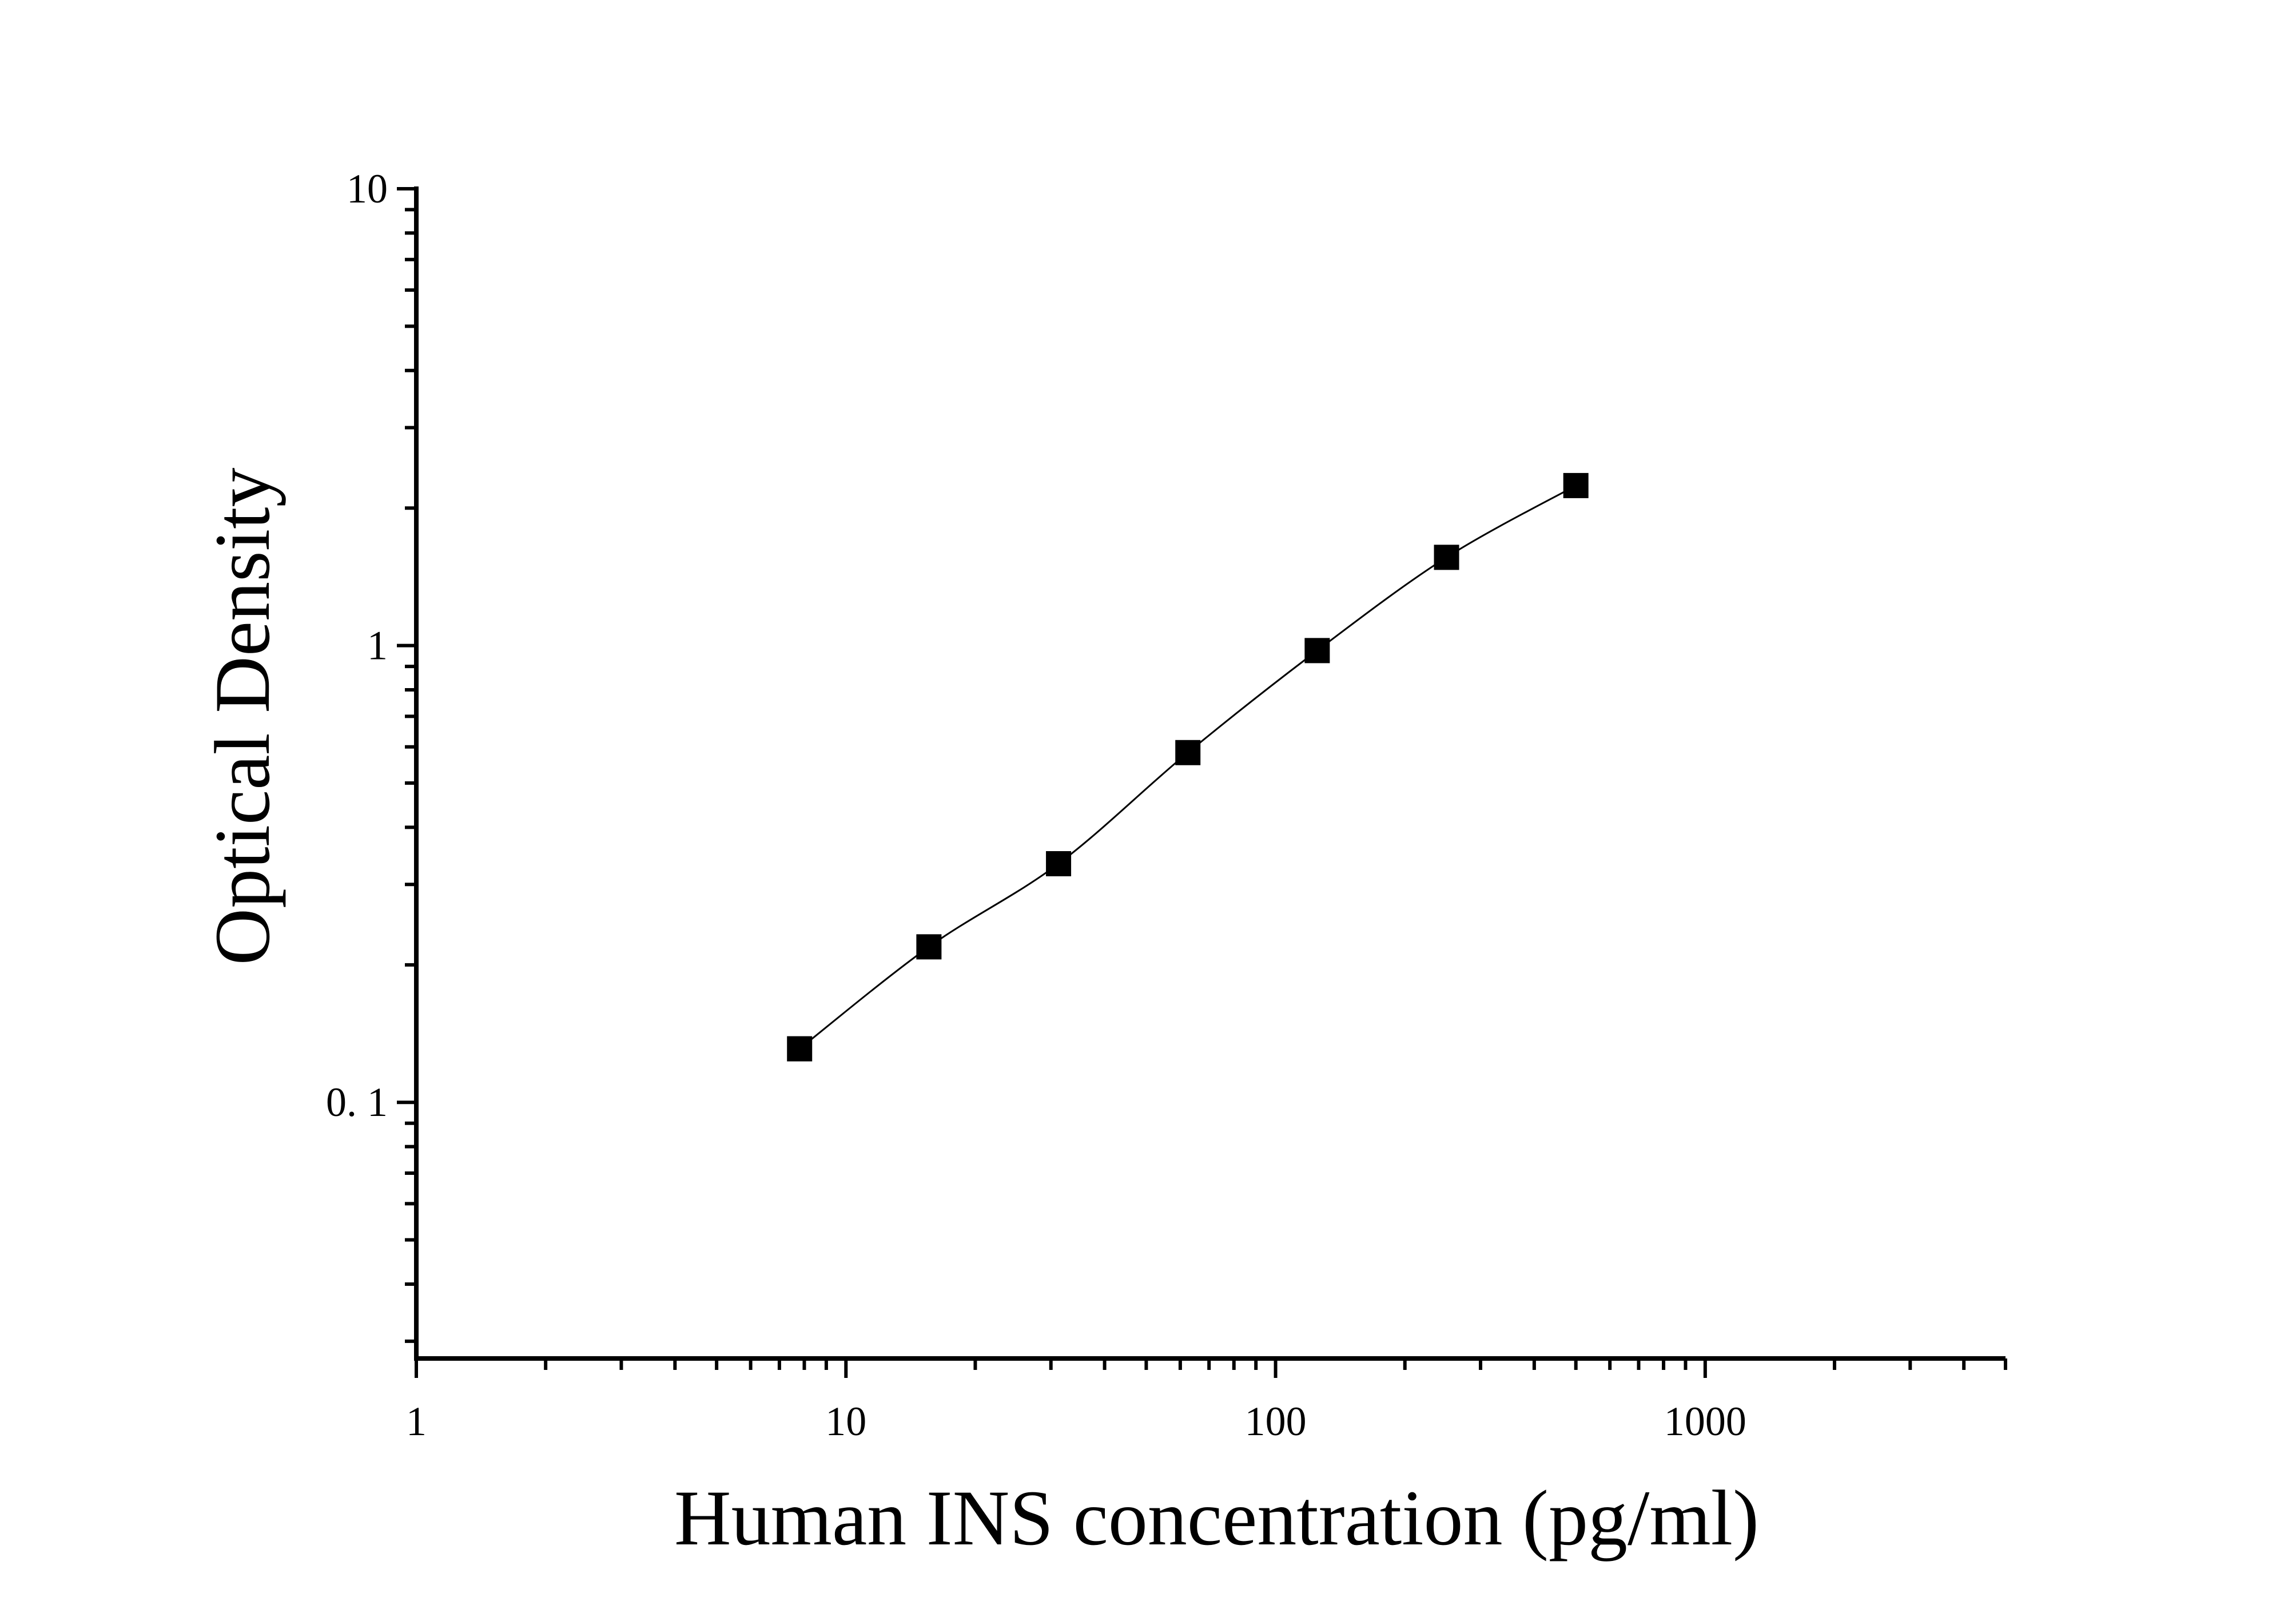 This screenshot has height=1605, width=2296. Describe the element at coordinates (368, 189) in the screenshot. I see `y-tick-label: 10` at that location.